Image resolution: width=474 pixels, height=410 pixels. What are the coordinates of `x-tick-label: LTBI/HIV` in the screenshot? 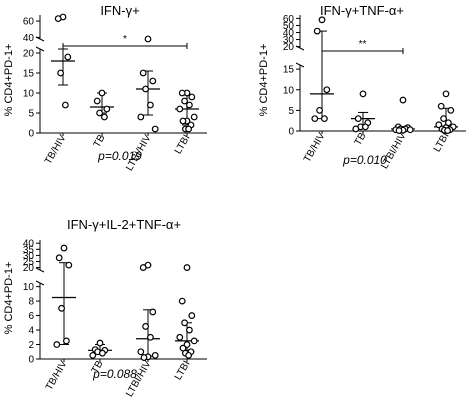 It's located at (394, 151).